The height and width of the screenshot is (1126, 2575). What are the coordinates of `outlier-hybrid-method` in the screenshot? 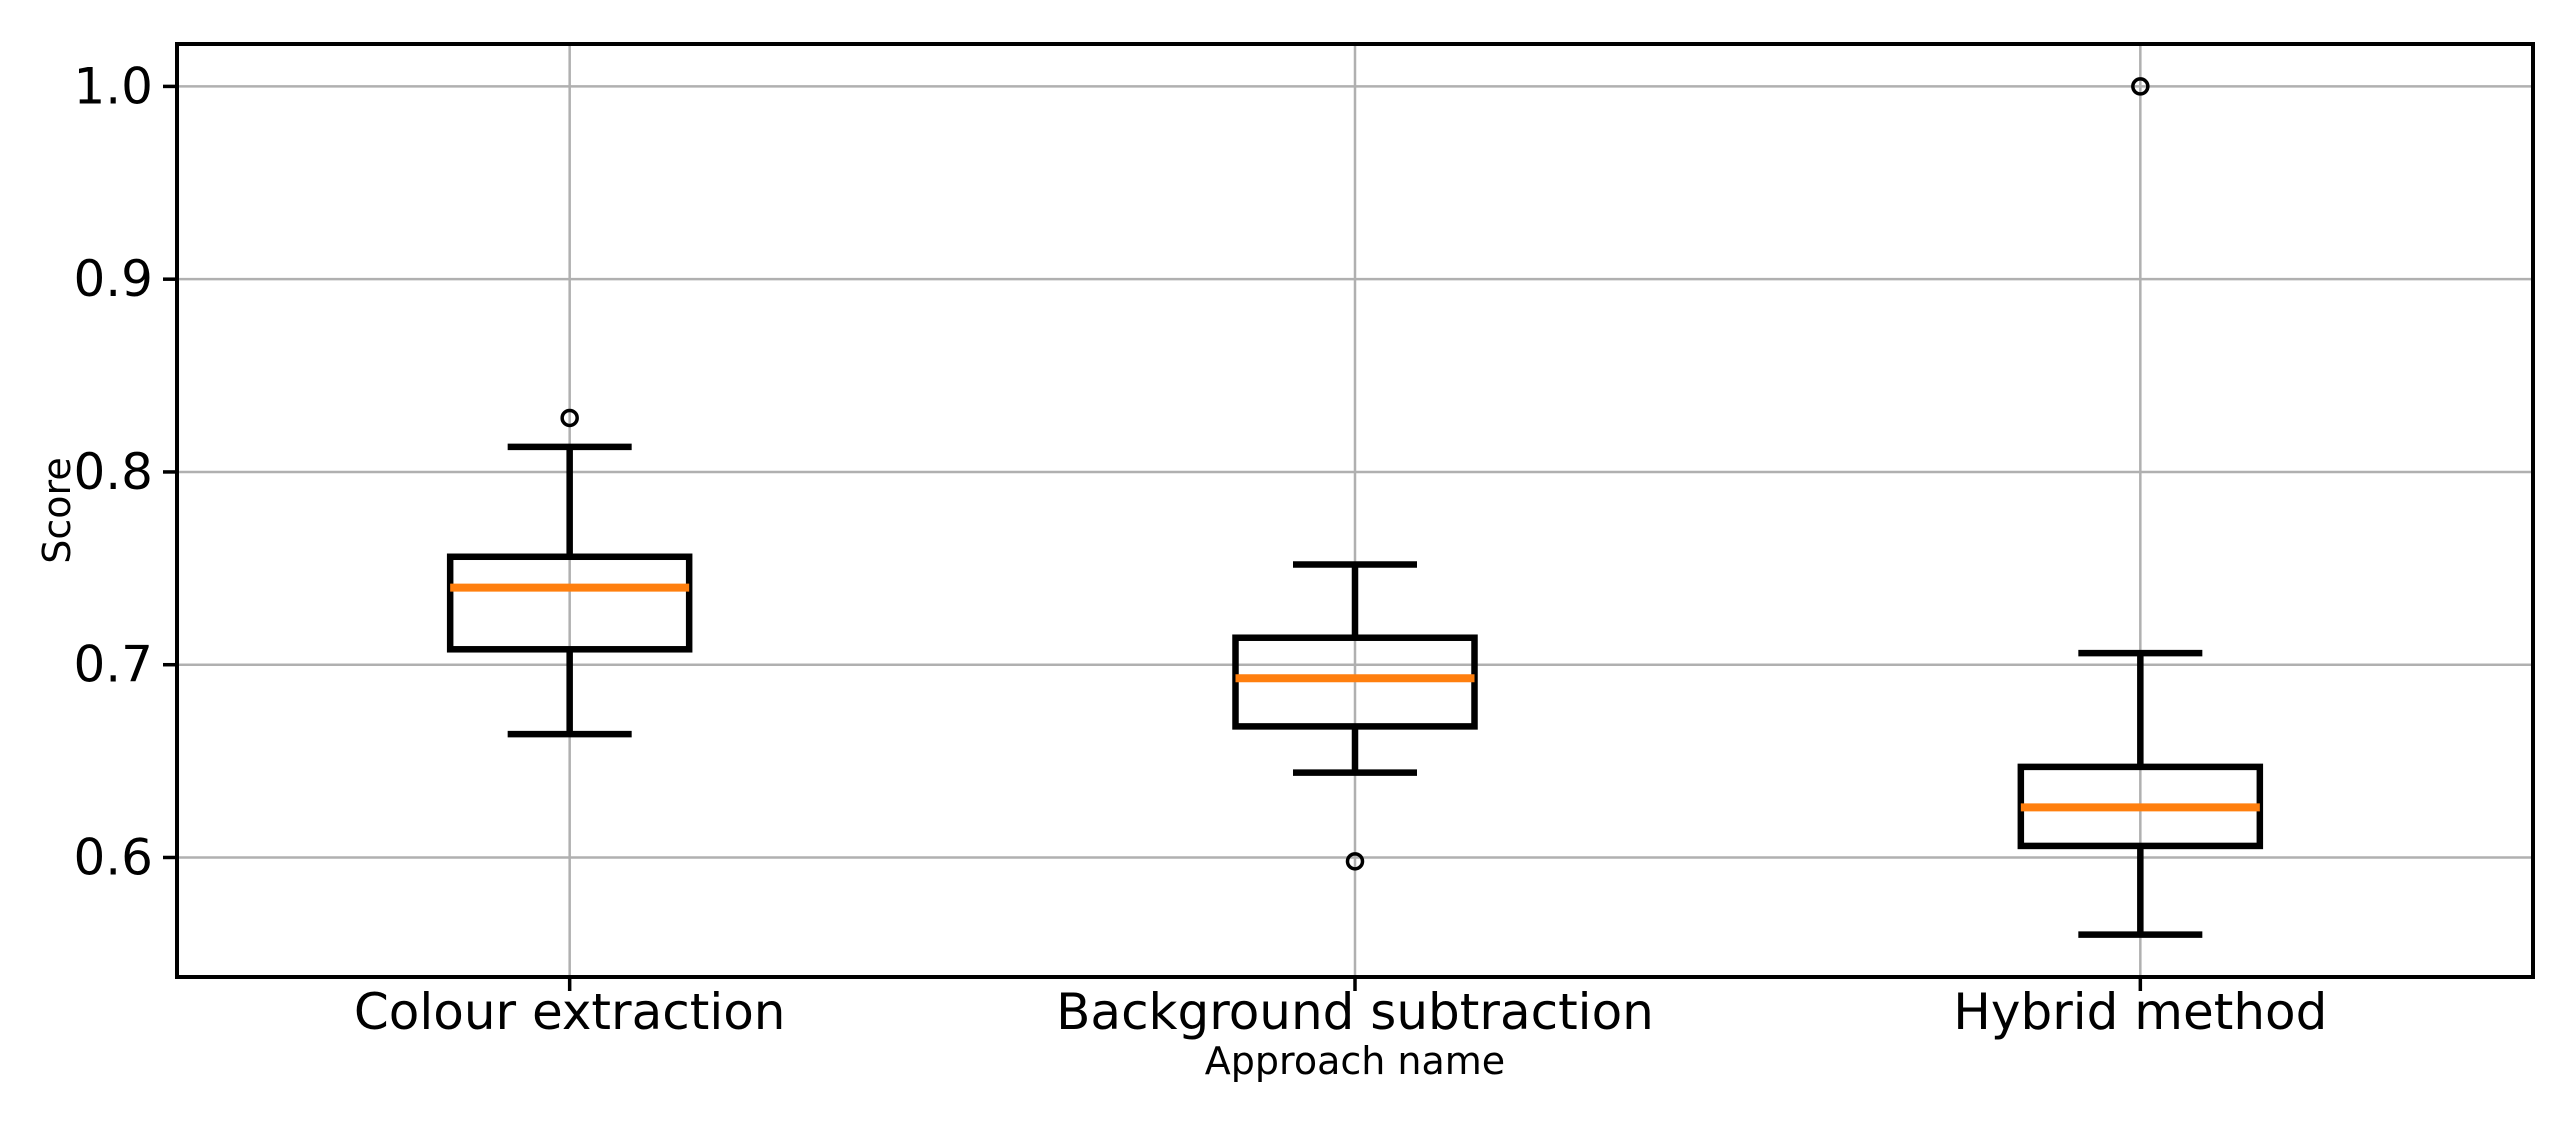 It's located at (2140, 86).